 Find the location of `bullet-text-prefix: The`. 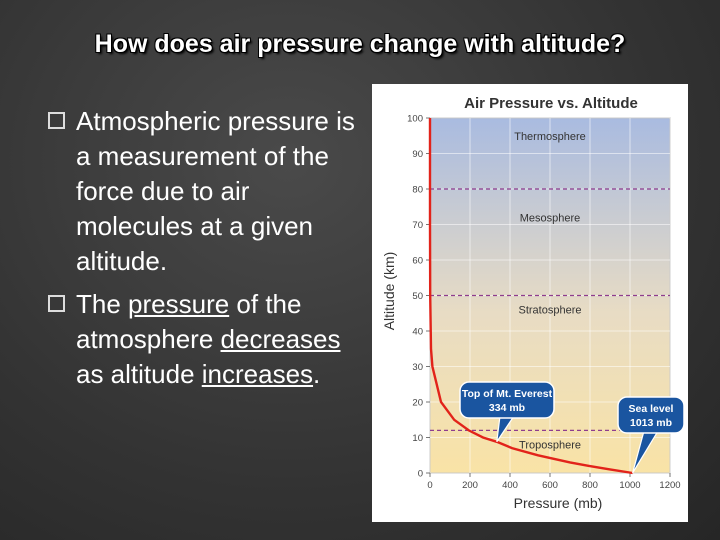

bullet-text-prefix: The is located at coordinates (102, 304).